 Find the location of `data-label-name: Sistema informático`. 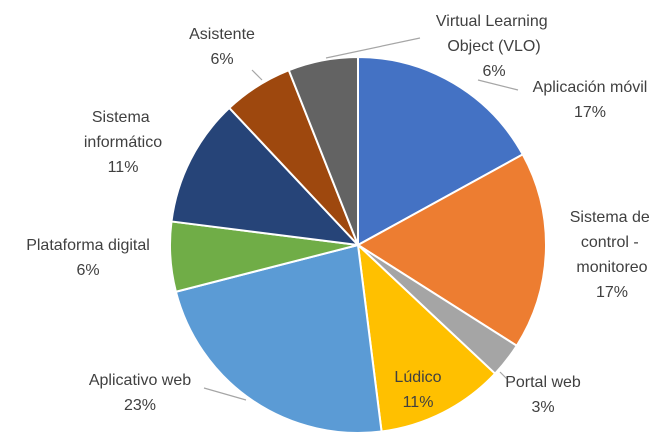

data-label-name: Sistema informático is located at coordinates (123, 130).